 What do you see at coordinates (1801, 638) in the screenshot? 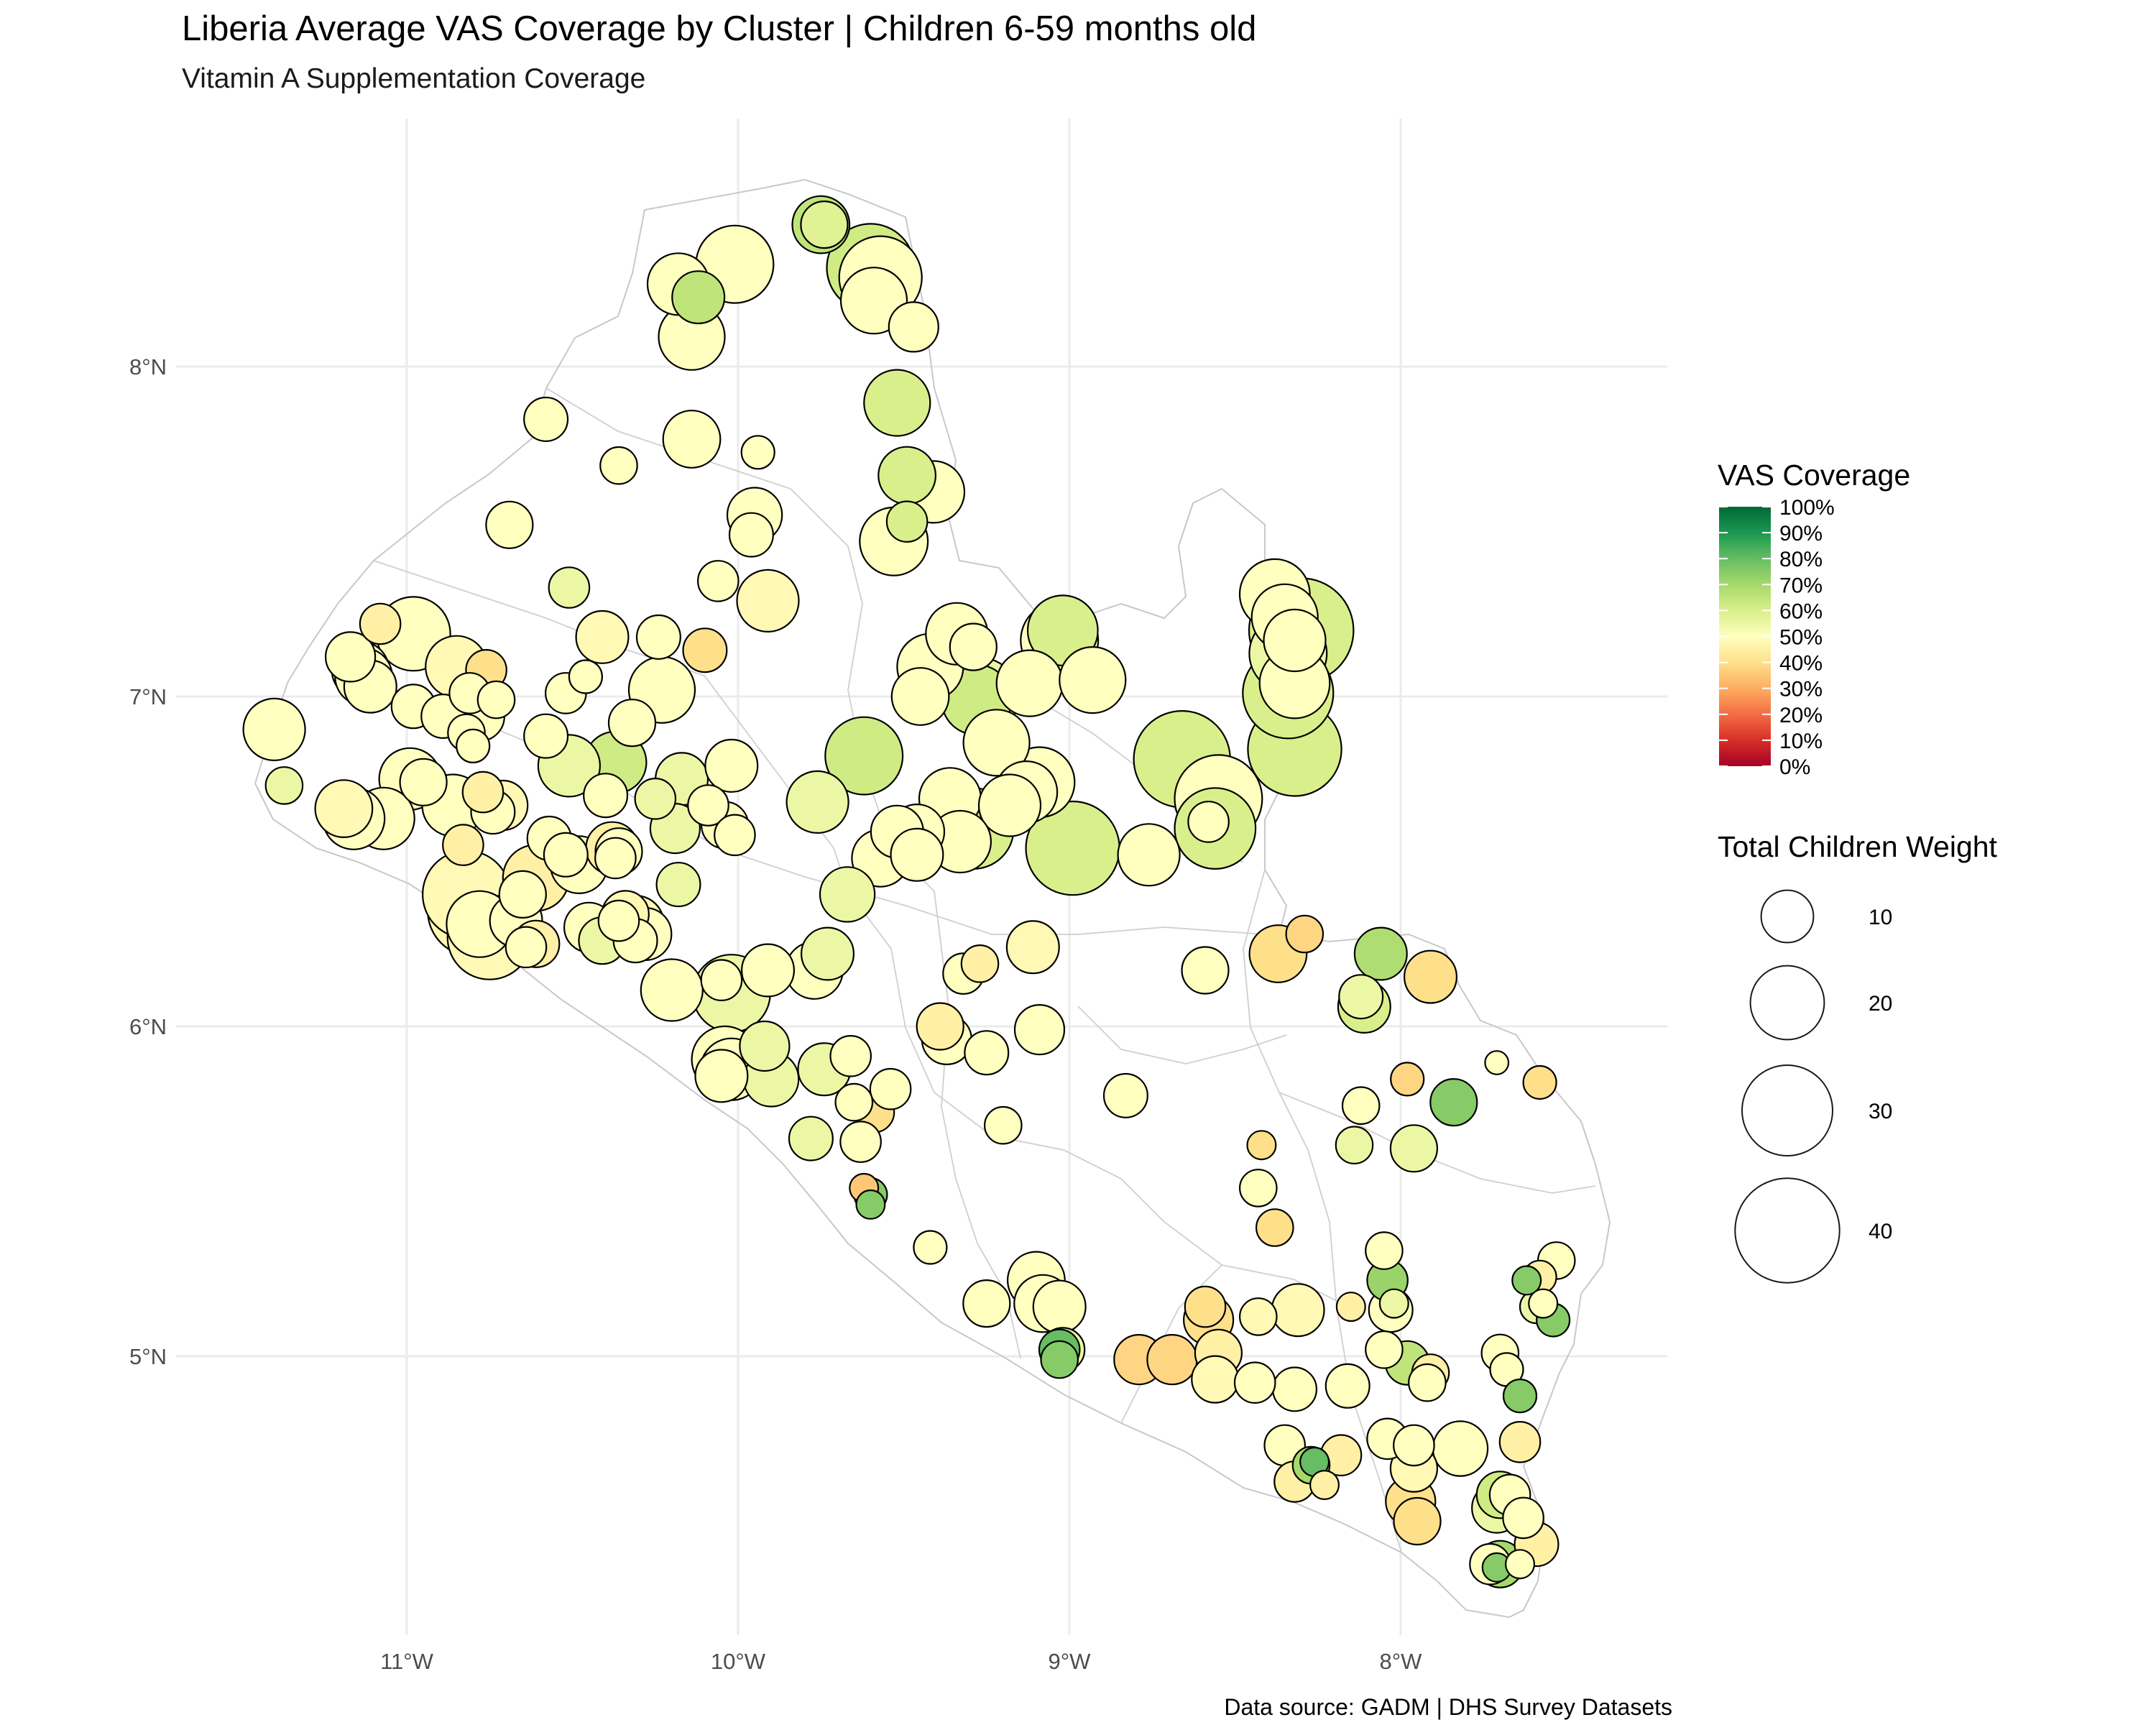
I see `color-legend-label: 50%` at bounding box center [1801, 638].